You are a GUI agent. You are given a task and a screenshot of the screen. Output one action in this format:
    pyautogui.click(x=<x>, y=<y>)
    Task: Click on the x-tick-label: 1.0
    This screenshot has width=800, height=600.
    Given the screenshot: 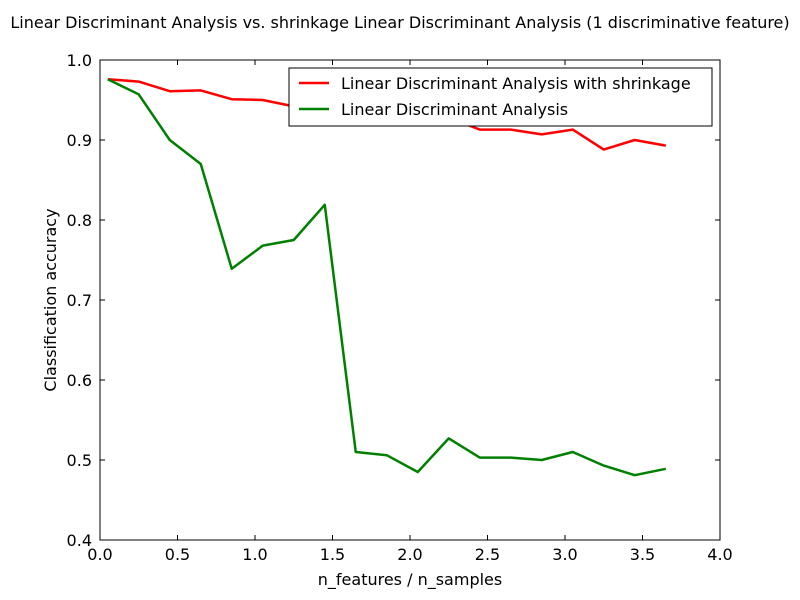 What is the action you would take?
    pyautogui.click(x=254, y=554)
    